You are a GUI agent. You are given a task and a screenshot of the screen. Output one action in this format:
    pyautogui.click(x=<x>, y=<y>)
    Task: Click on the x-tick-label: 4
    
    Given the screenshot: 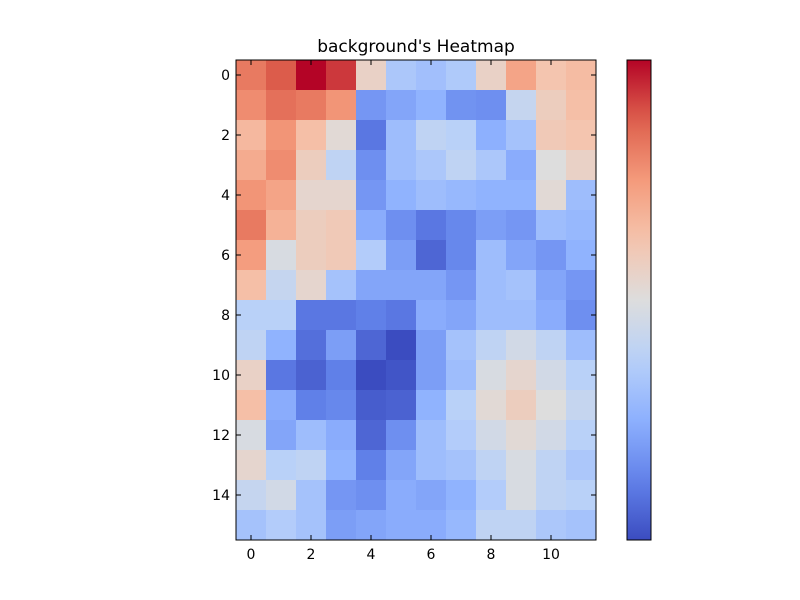 What is the action you would take?
    pyautogui.click(x=371, y=555)
    